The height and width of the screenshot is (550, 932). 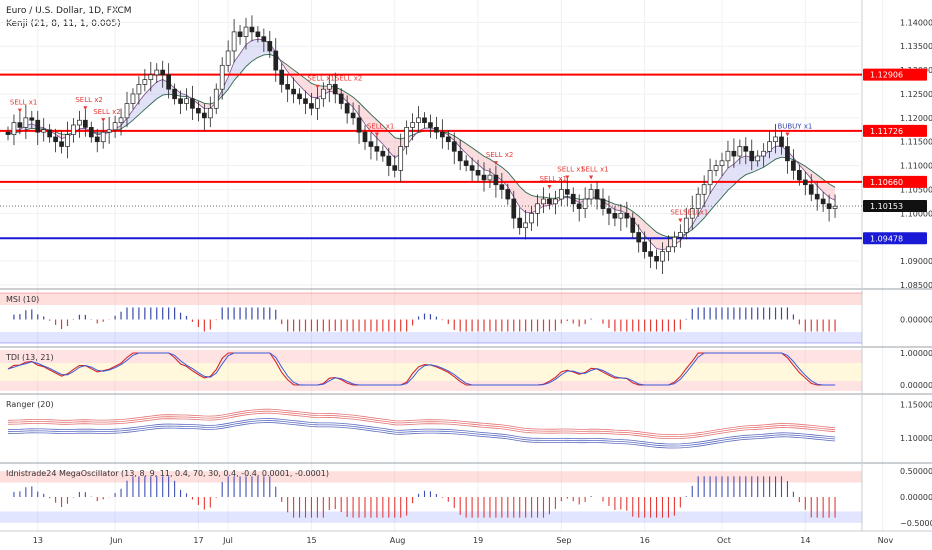 What do you see at coordinates (311, 540) in the screenshot?
I see `time-tick-label: 15` at bounding box center [311, 540].